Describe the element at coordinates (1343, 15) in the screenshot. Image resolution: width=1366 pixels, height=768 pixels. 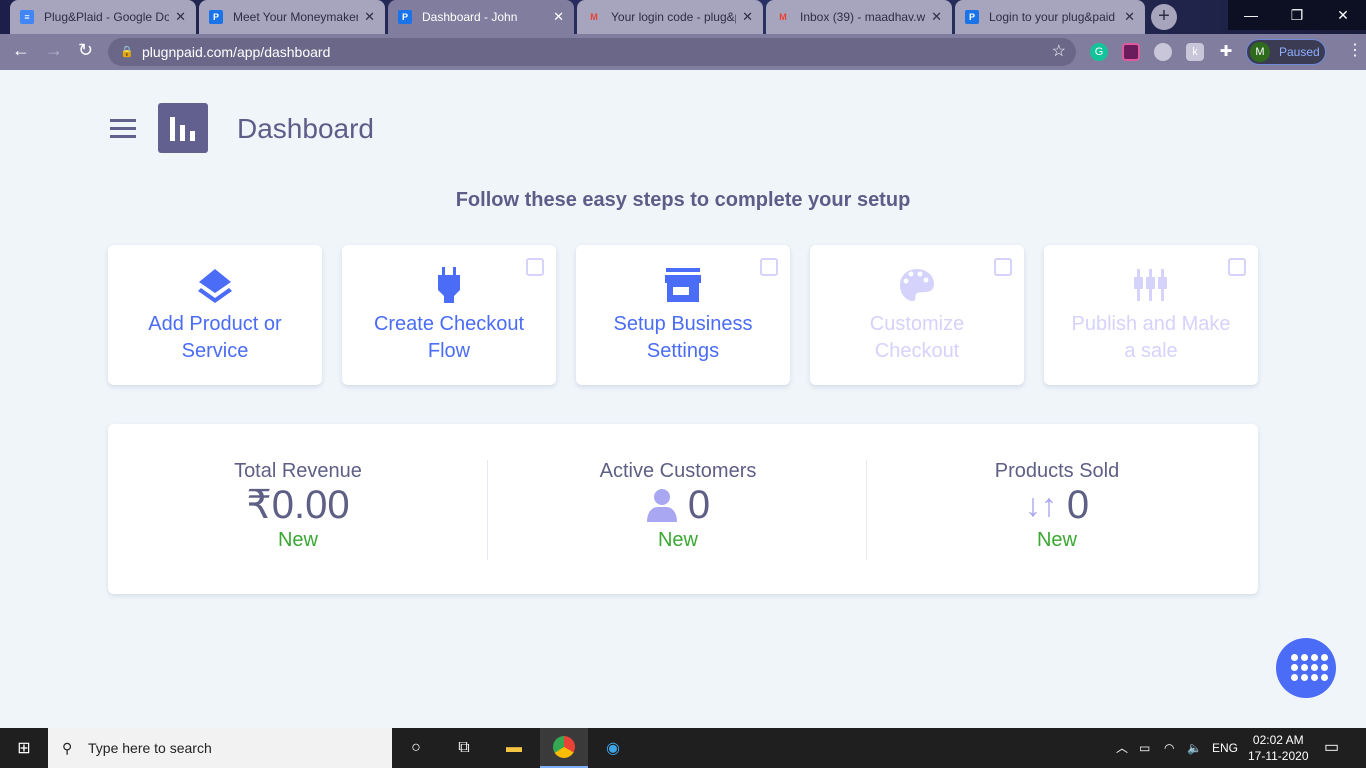
I see `close-window-button: ✕` at that location.